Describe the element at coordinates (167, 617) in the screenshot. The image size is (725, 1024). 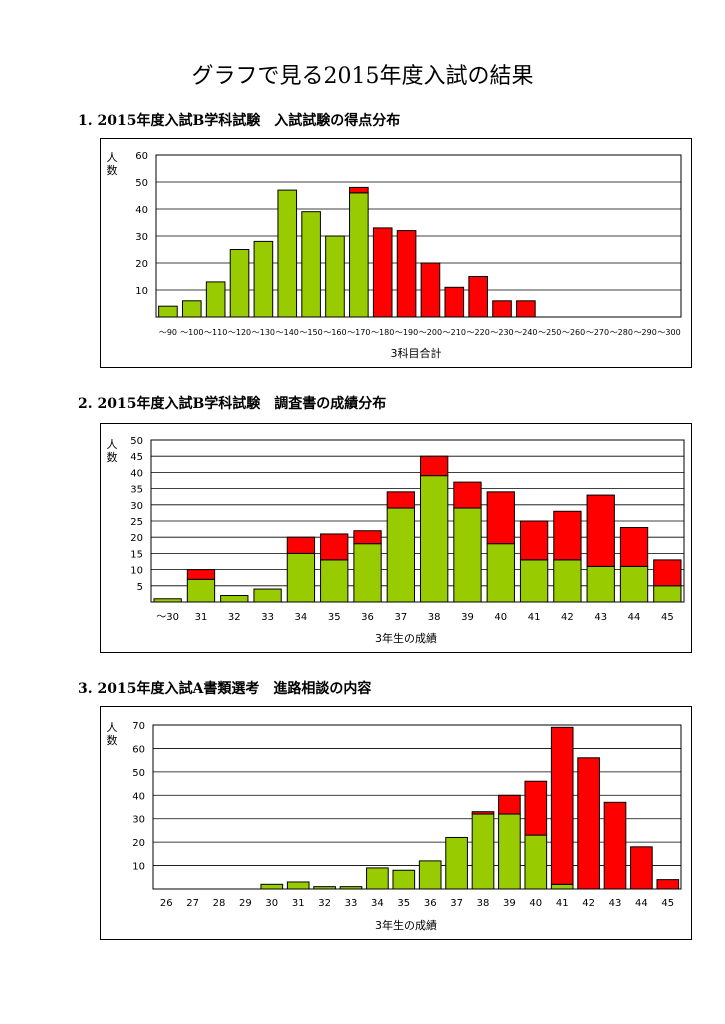
I see `x-tick-label: ～30` at that location.